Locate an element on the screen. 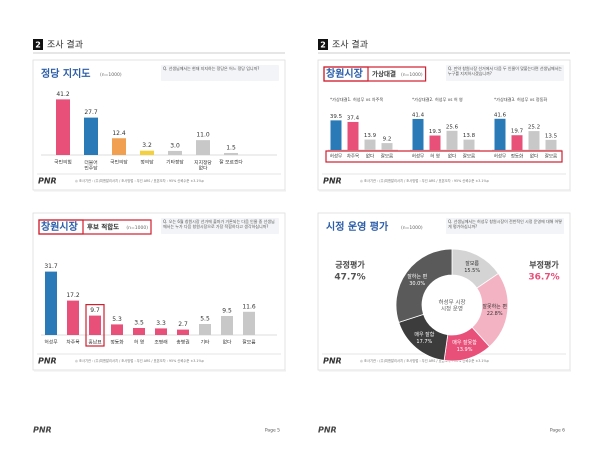  positive-name: 긍정평가 is located at coordinates (350, 265).